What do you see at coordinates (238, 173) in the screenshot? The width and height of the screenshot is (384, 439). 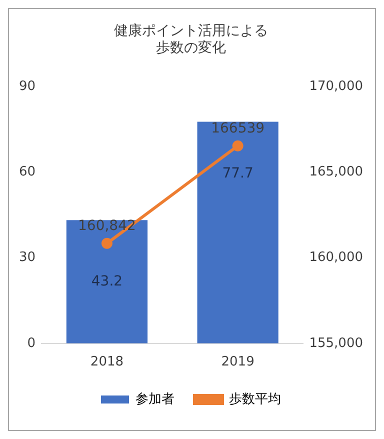 I see `data-label: 77.7` at bounding box center [238, 173].